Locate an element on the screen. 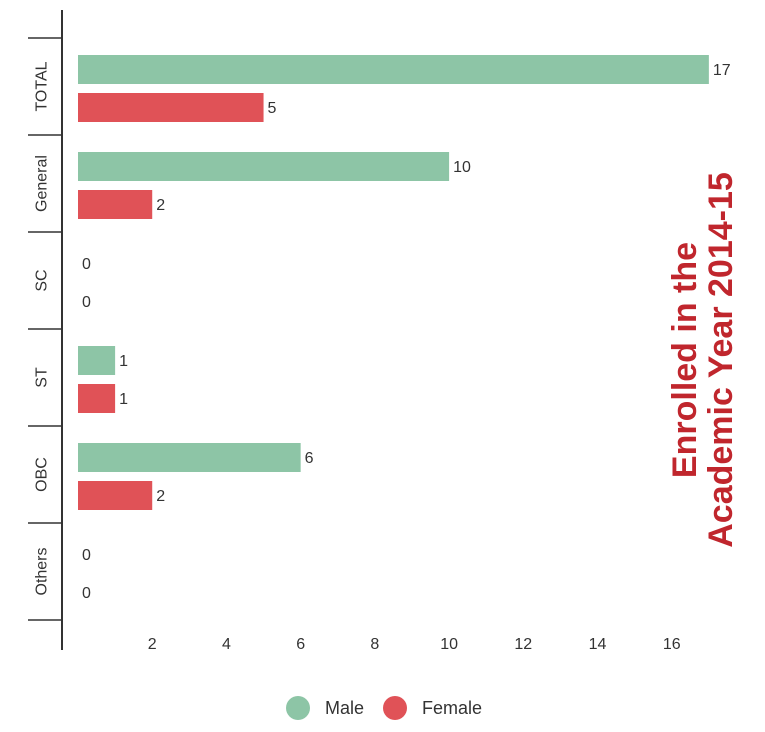  legend-swatch-male is located at coordinates (298, 708).